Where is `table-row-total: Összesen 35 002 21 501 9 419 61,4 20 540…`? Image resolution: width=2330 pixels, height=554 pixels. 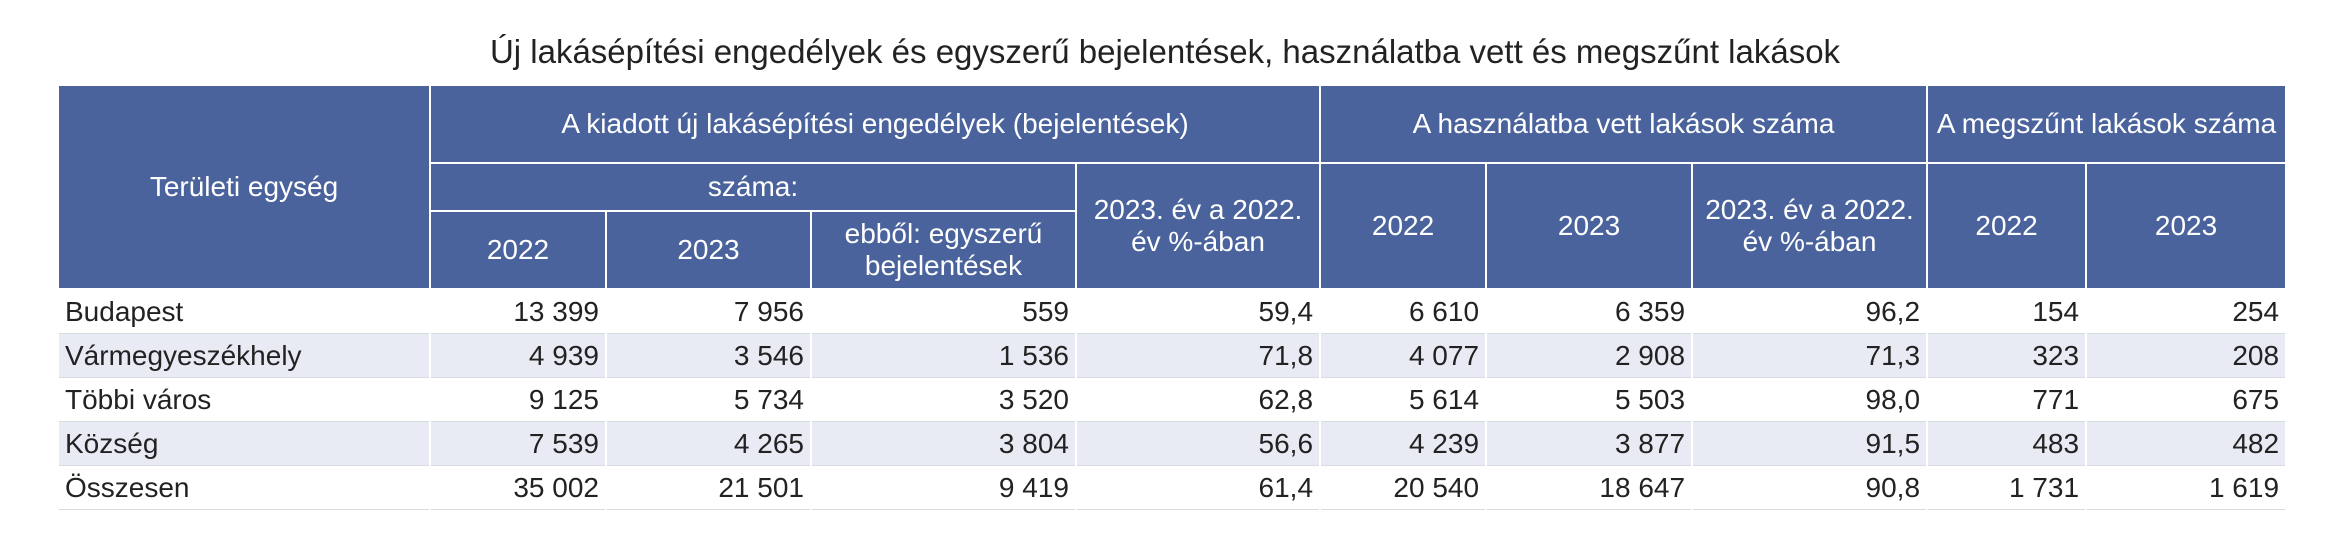 table-row-total: Összesen 35 002 21 501 9 419 61,4 20 540… is located at coordinates (1172, 487).